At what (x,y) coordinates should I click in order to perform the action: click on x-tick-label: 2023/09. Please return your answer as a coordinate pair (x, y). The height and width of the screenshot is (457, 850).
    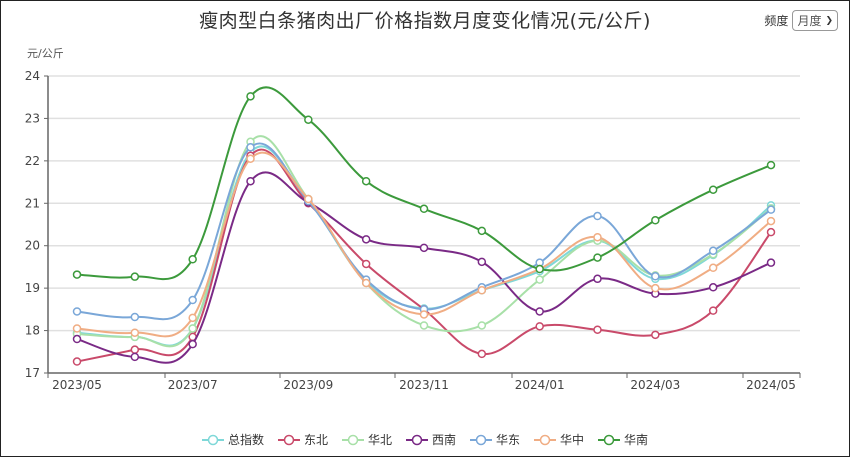
    Looking at the image, I should click on (308, 385).